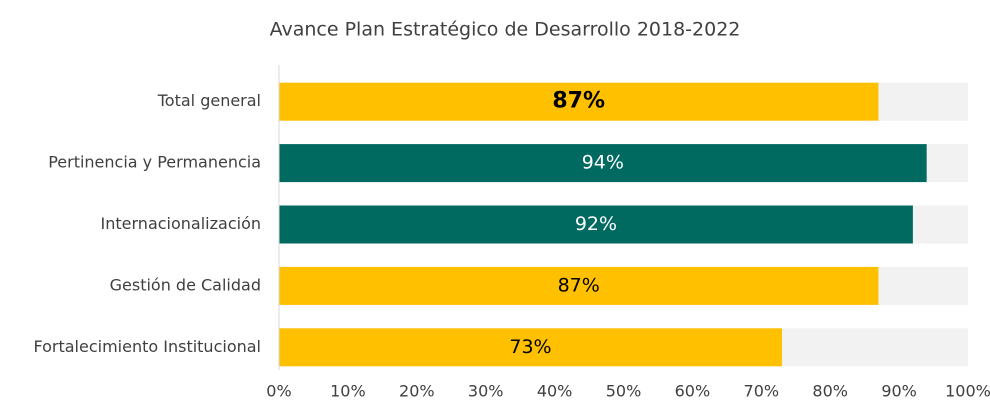 Image resolution: width=990 pixels, height=413 pixels. What do you see at coordinates (154, 162) in the screenshot?
I see `category-label: Pertinencia y Permanencia` at bounding box center [154, 162].